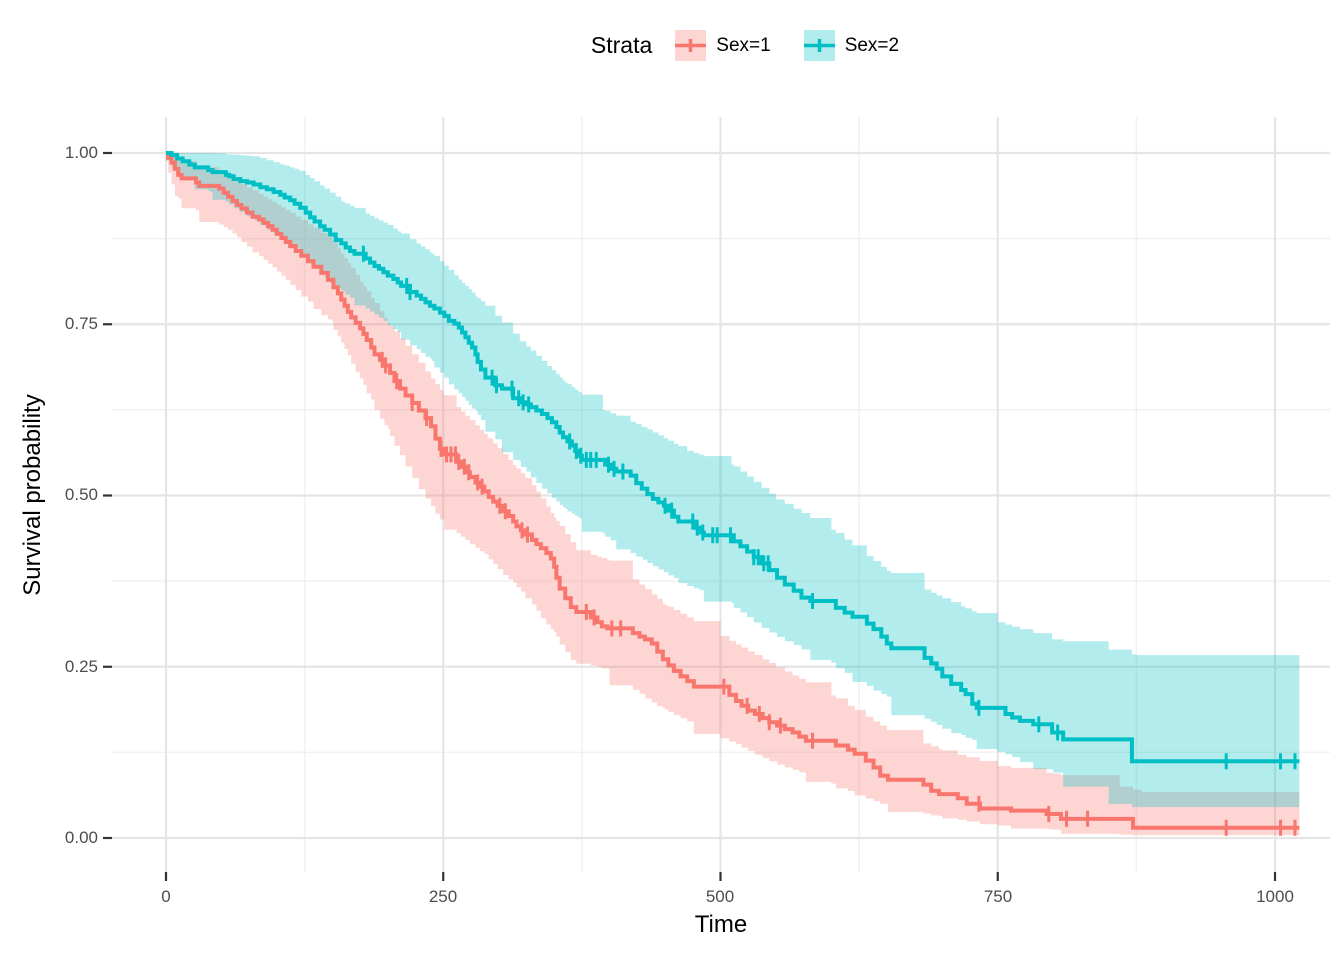  What do you see at coordinates (443, 896) in the screenshot?
I see `x-tick-label-250: 250` at bounding box center [443, 896].